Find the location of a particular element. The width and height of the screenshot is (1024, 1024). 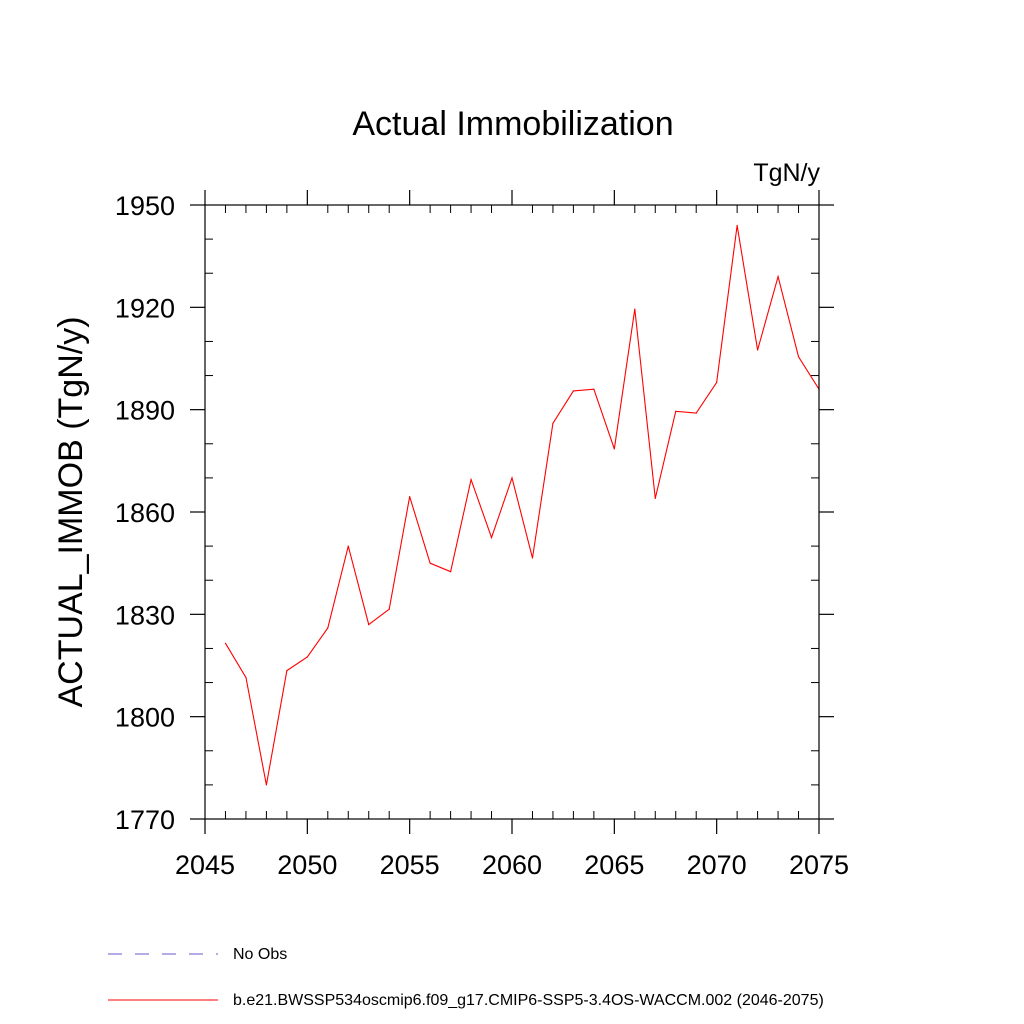

x-tick-label: 2055 is located at coordinates (410, 865).